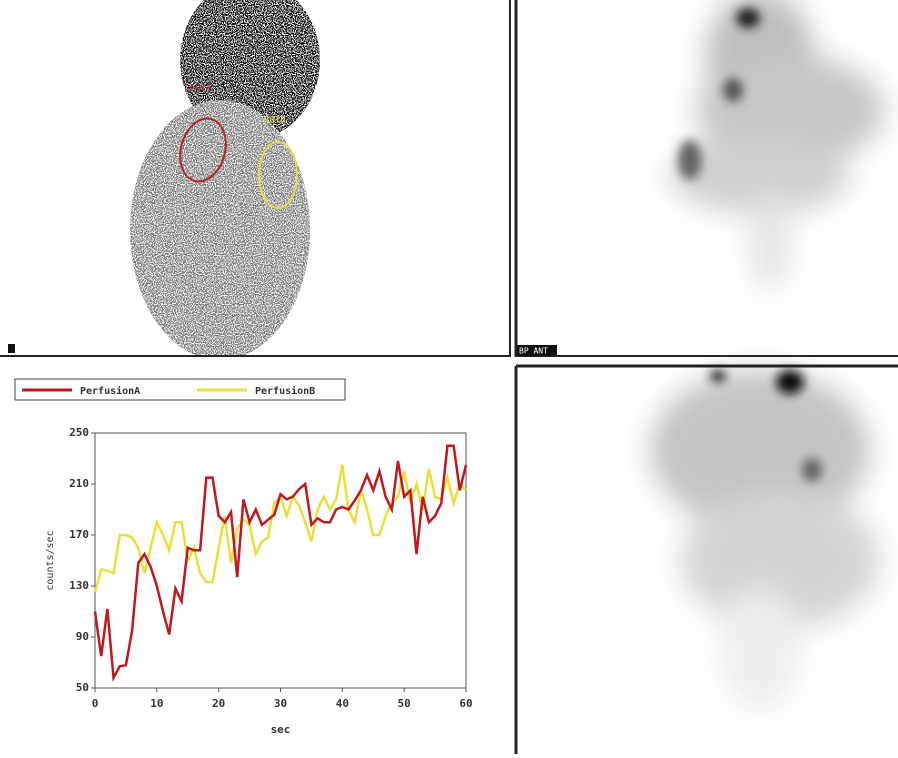 This screenshot has width=898, height=758. I want to click on roi-label: ROIA, so click(201, 89).